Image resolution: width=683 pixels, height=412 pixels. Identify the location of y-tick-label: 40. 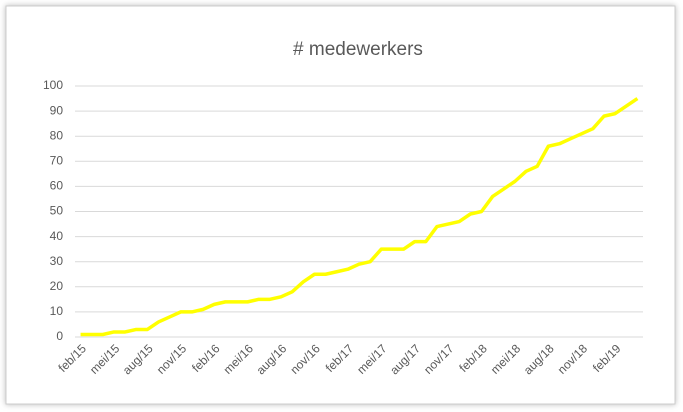
(57, 236).